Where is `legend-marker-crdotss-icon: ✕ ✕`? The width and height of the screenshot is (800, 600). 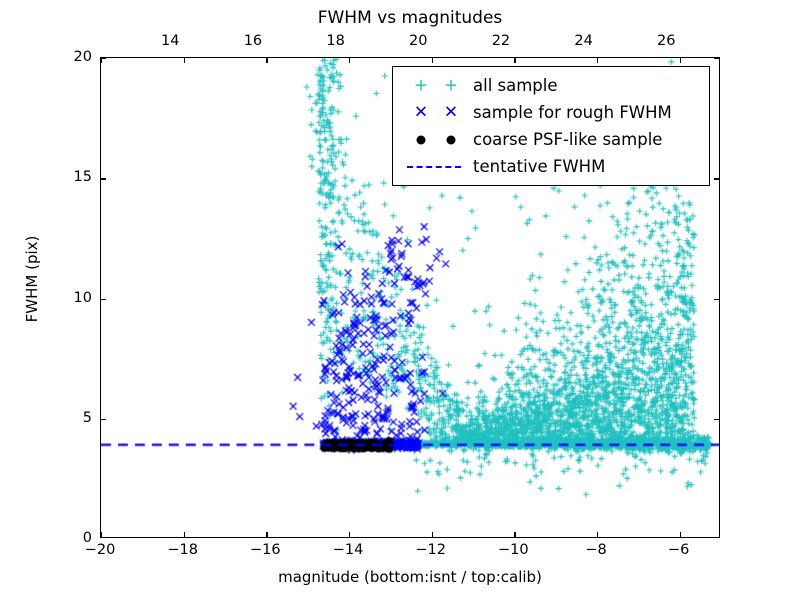 legend-marker-crdotss-icon: ✕ ✕ is located at coordinates (436, 112).